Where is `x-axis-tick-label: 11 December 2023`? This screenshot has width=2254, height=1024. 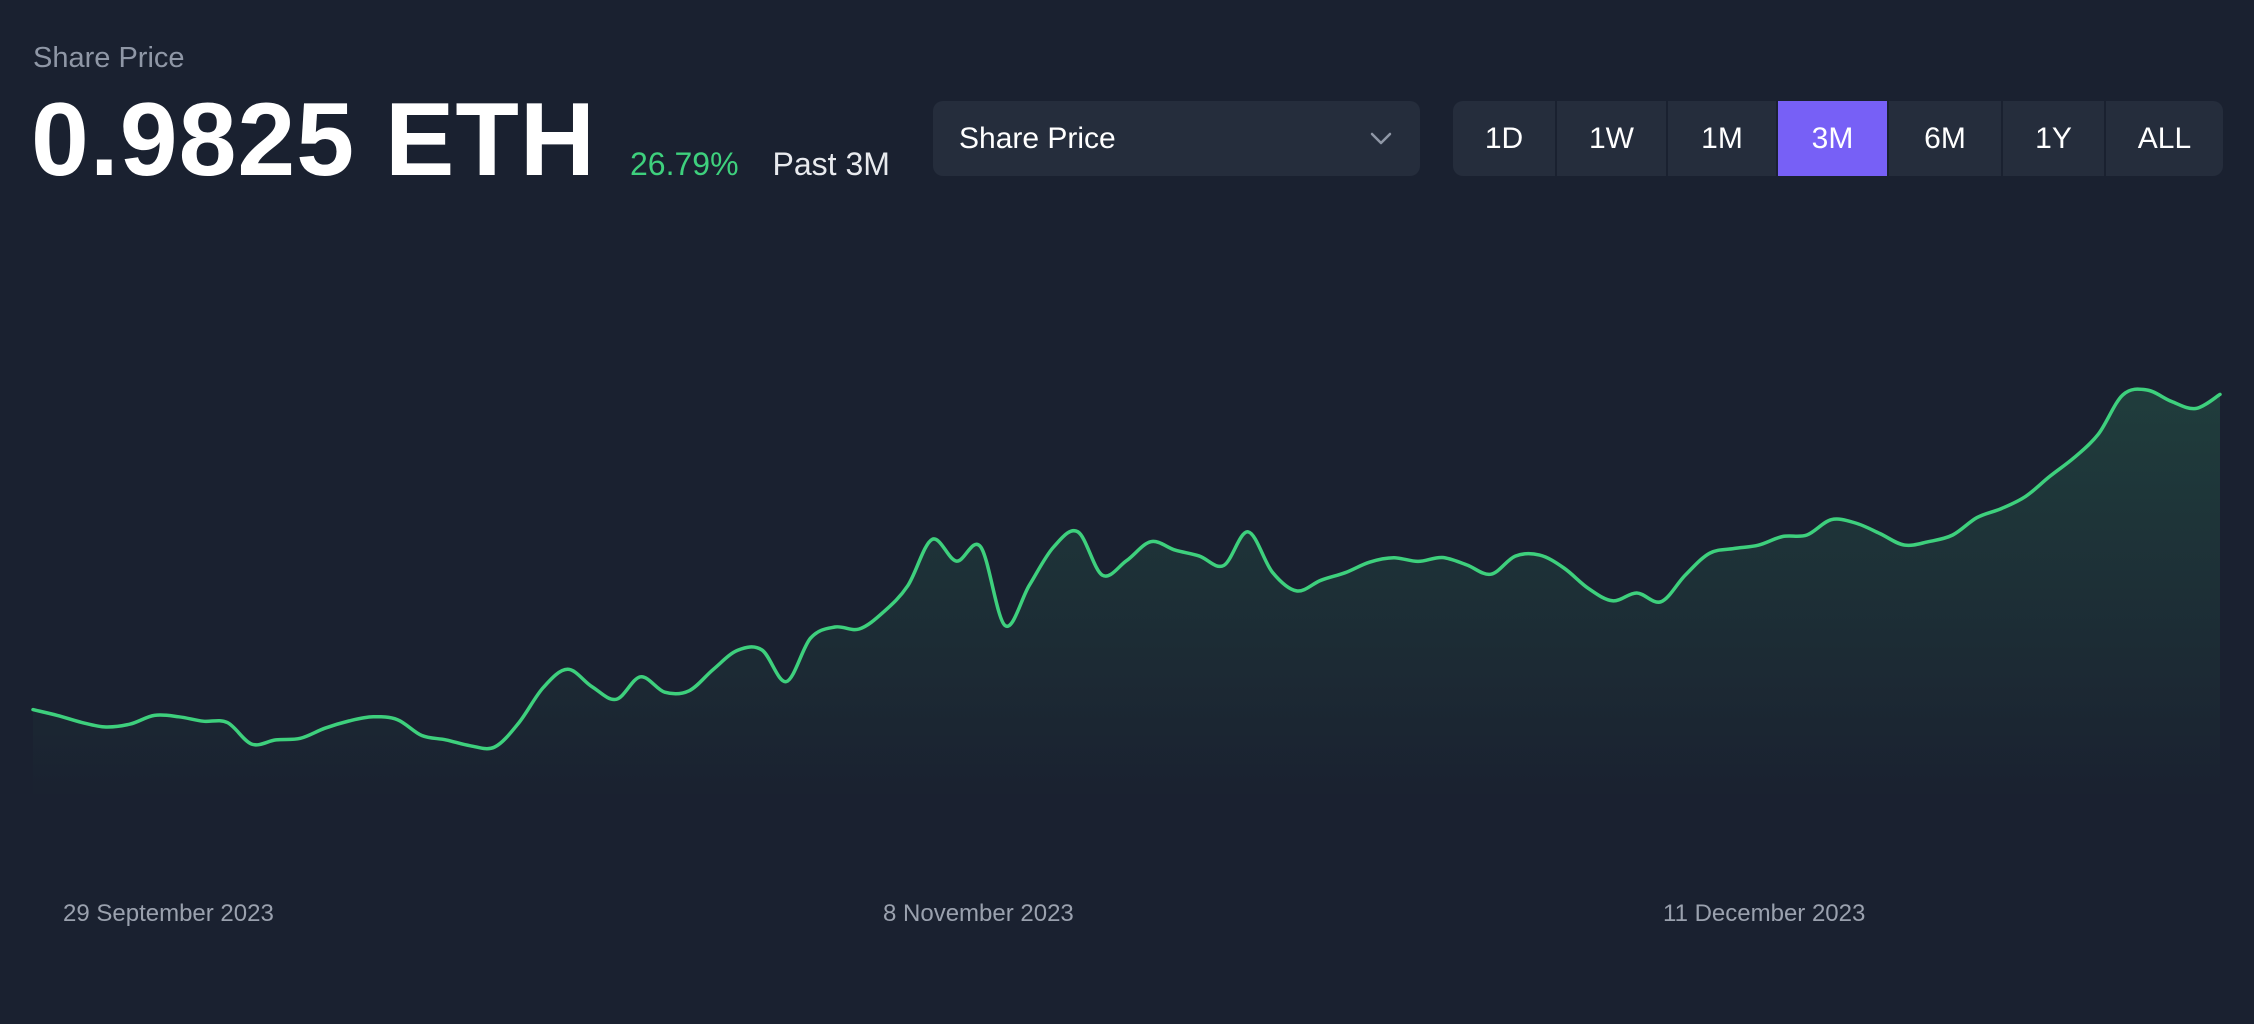
x-axis-tick-label: 11 December 2023 is located at coordinates (1764, 913).